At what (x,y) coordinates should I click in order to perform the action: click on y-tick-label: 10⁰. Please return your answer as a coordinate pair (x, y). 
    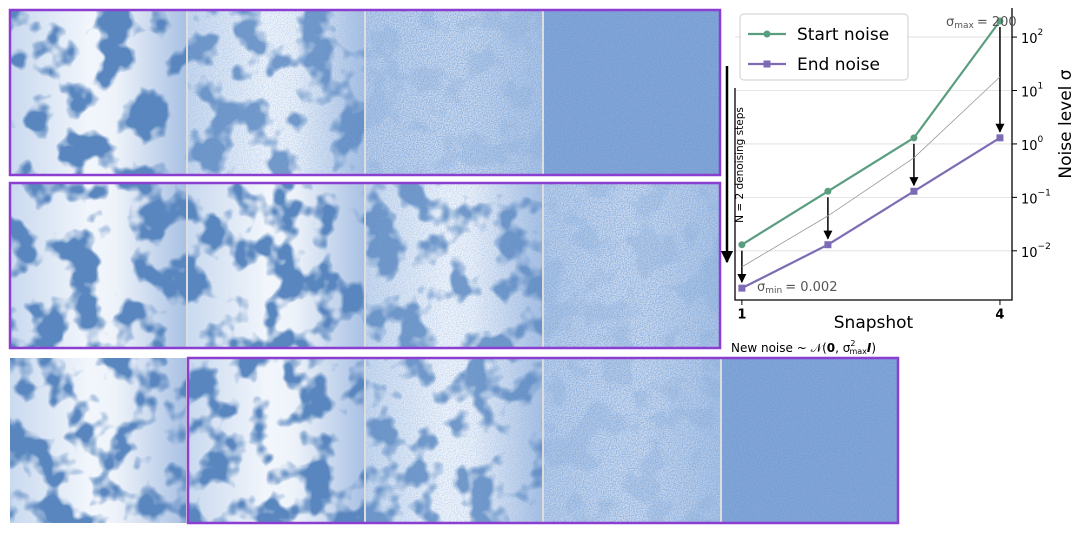
    Looking at the image, I should click on (1032, 143).